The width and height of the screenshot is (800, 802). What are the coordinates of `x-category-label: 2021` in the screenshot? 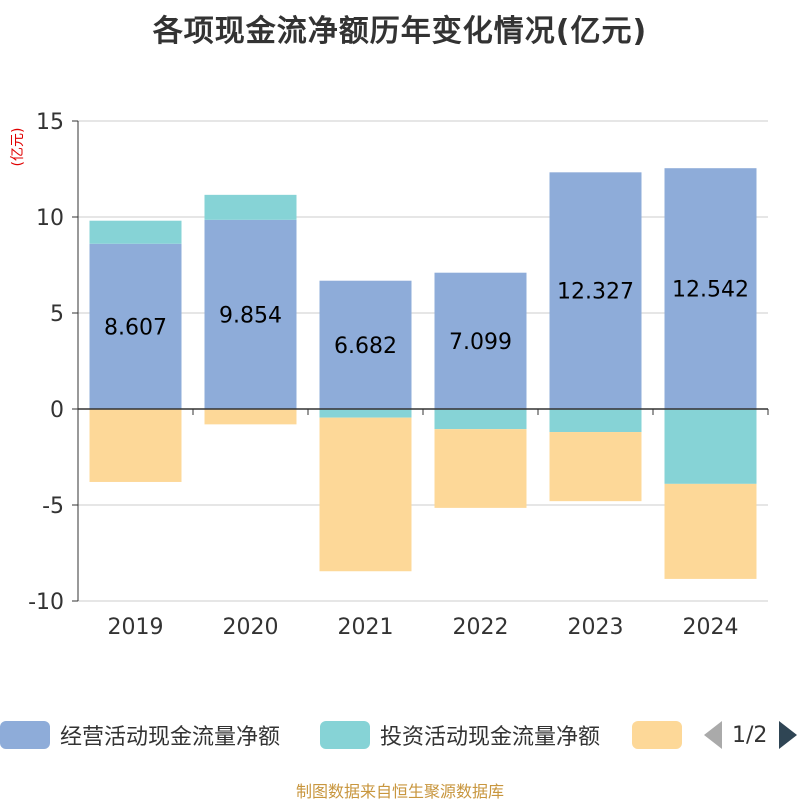 It's located at (366, 627).